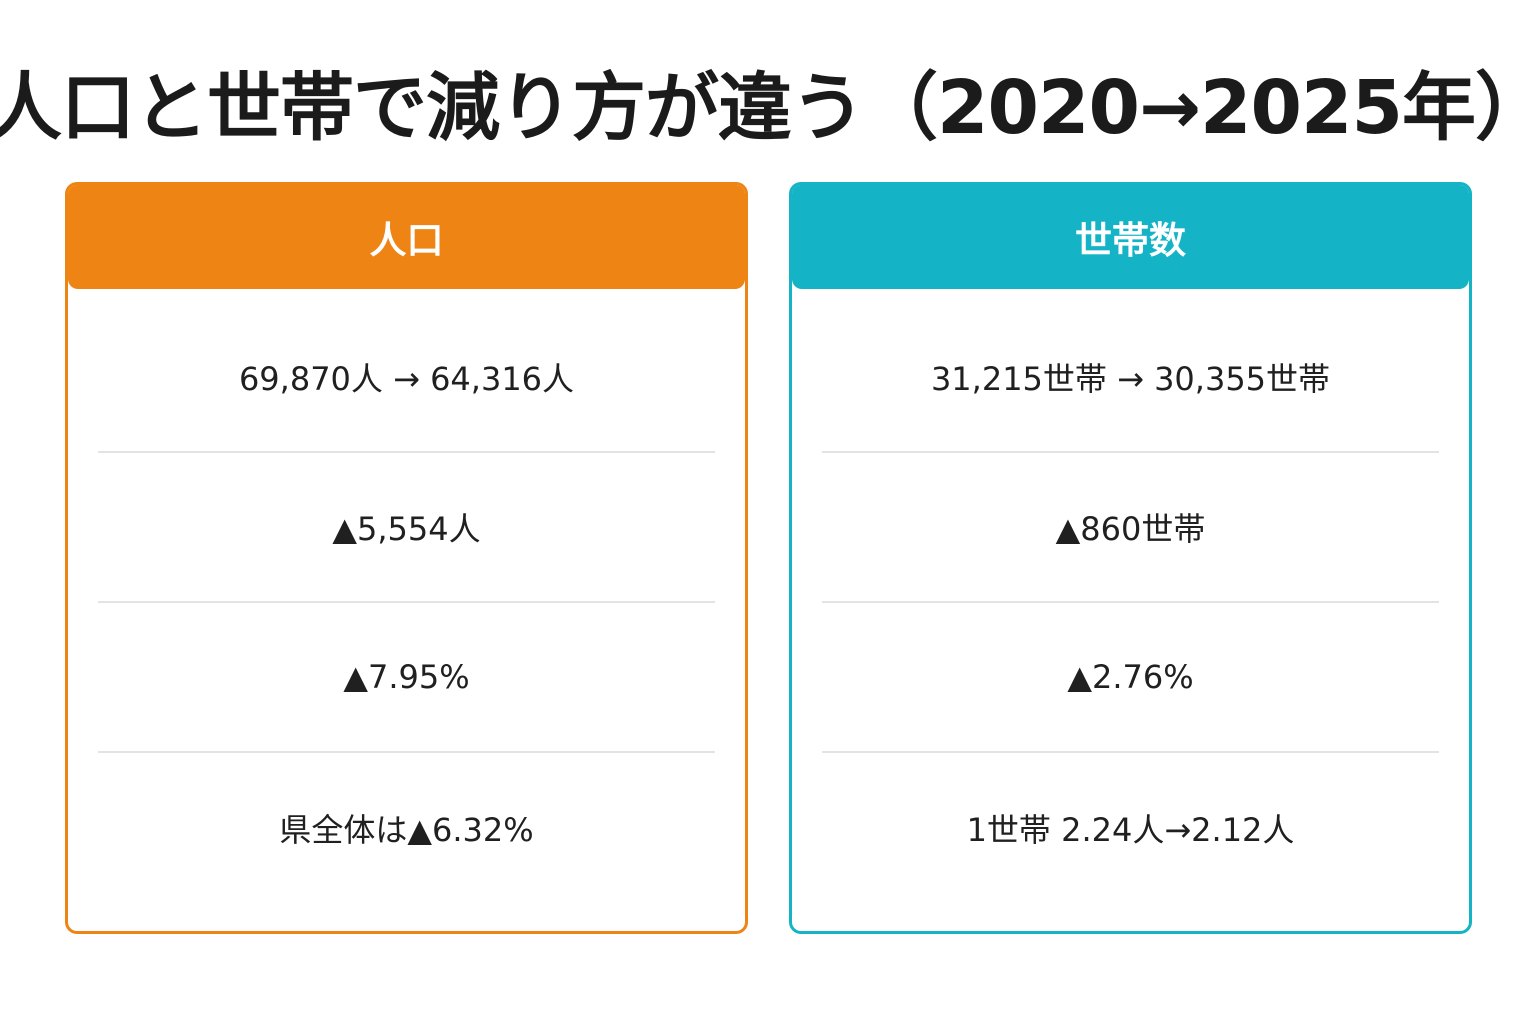  Describe the element at coordinates (1130, 528) in the screenshot. I see `households-decrease-row: ▲860世帯` at that location.